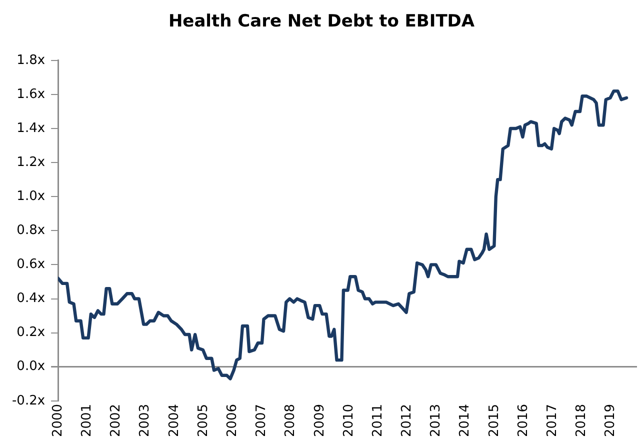  What do you see at coordinates (523, 421) in the screenshot?
I see `x-tick-label: 2016` at bounding box center [523, 421].